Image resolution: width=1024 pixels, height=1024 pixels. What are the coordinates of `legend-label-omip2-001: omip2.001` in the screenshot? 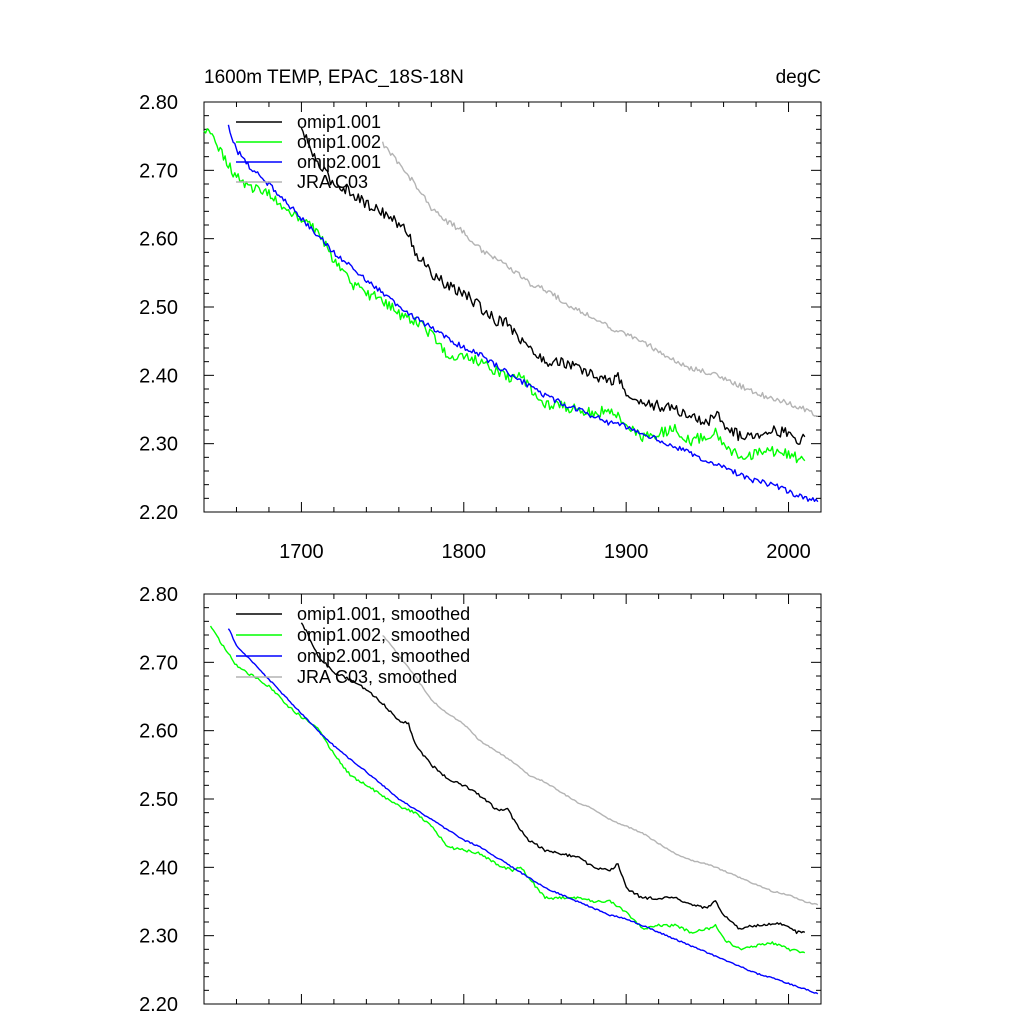 It's located at (339, 162).